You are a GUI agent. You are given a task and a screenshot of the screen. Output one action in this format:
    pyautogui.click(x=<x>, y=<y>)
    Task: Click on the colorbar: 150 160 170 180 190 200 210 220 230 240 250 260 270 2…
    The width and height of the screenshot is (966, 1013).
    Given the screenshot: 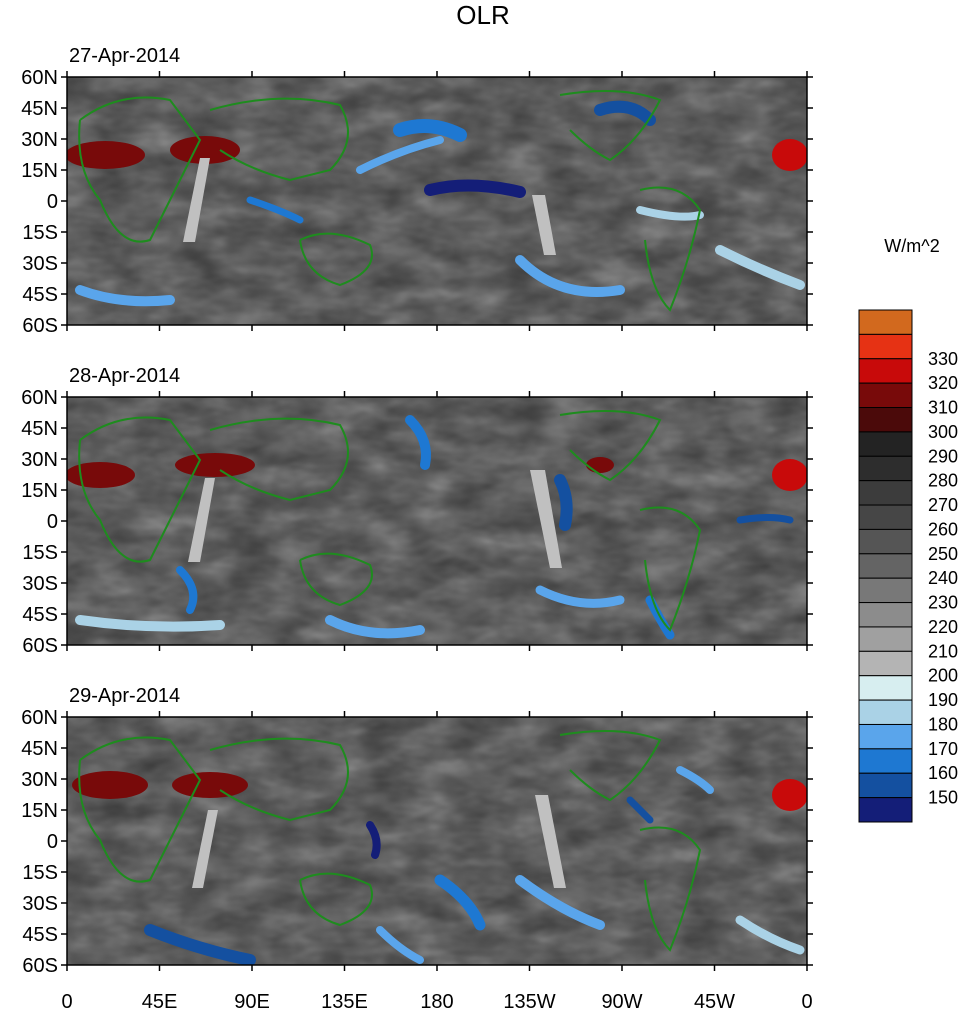 What is the action you would take?
    pyautogui.click(x=908, y=566)
    